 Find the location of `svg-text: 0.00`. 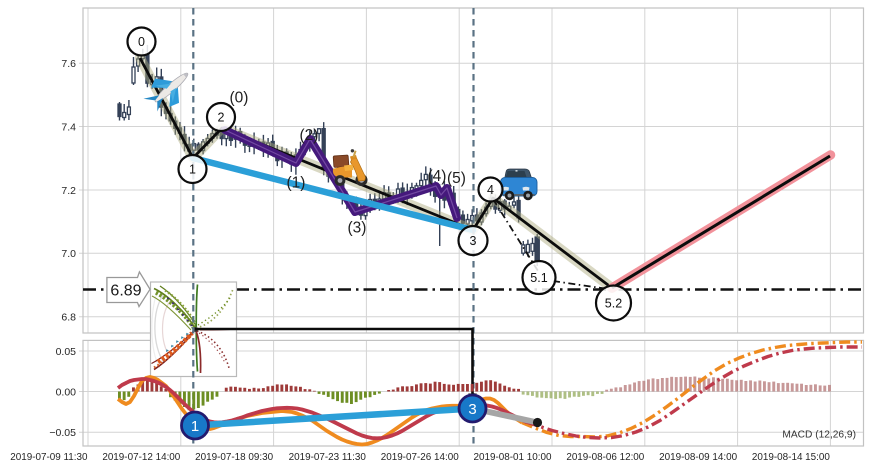

svg-text: 0.00 is located at coordinates (66, 392).